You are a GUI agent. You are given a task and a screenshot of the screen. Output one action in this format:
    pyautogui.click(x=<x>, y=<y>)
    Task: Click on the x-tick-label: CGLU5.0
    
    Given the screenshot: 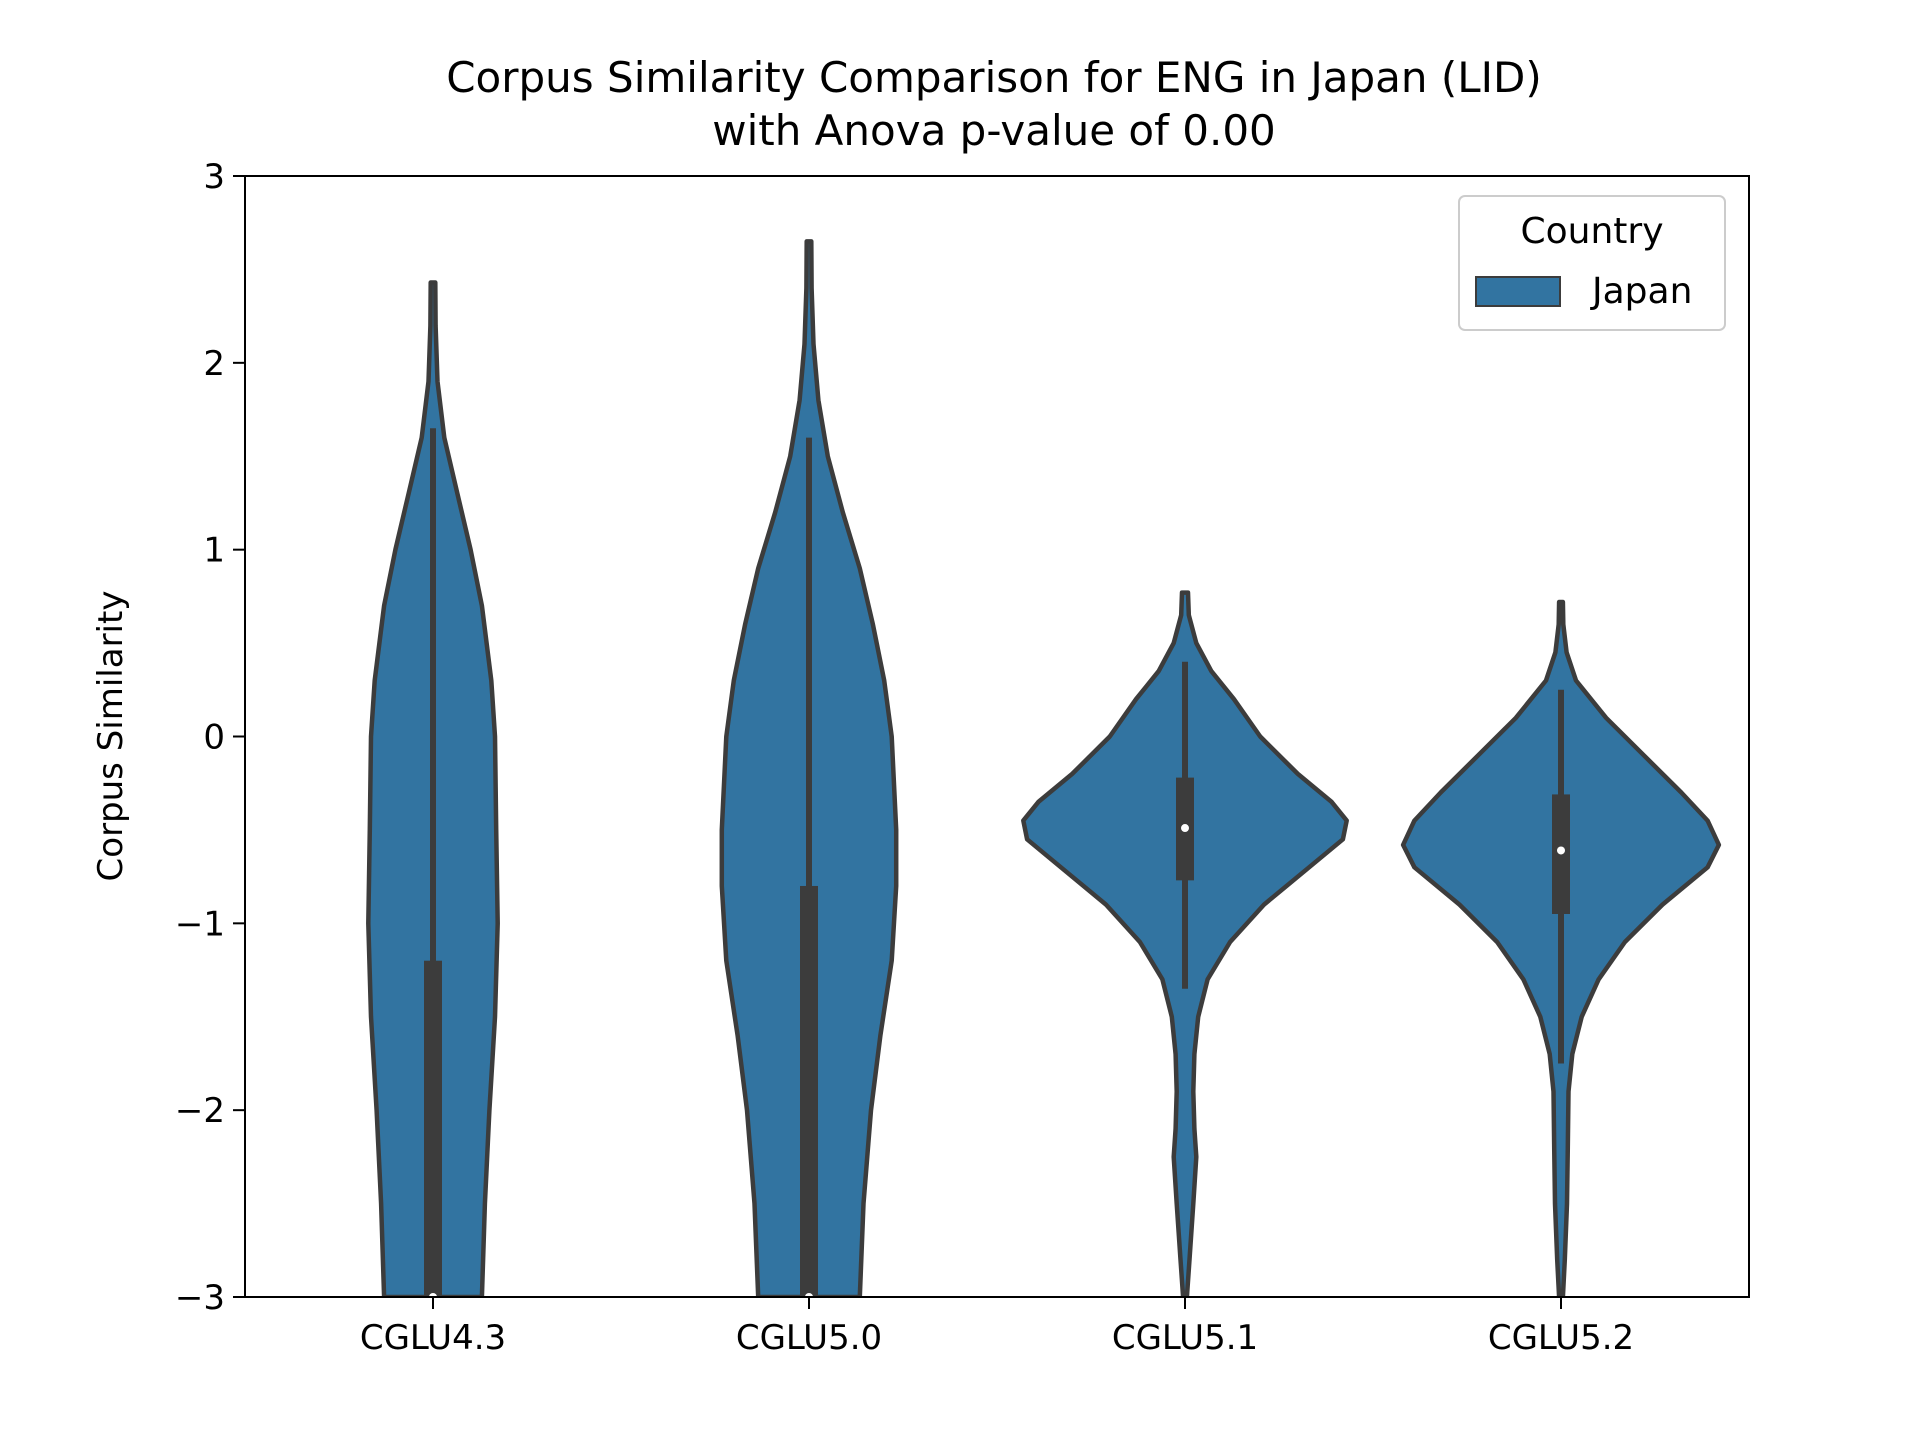 What is the action you would take?
    pyautogui.click(x=809, y=1338)
    